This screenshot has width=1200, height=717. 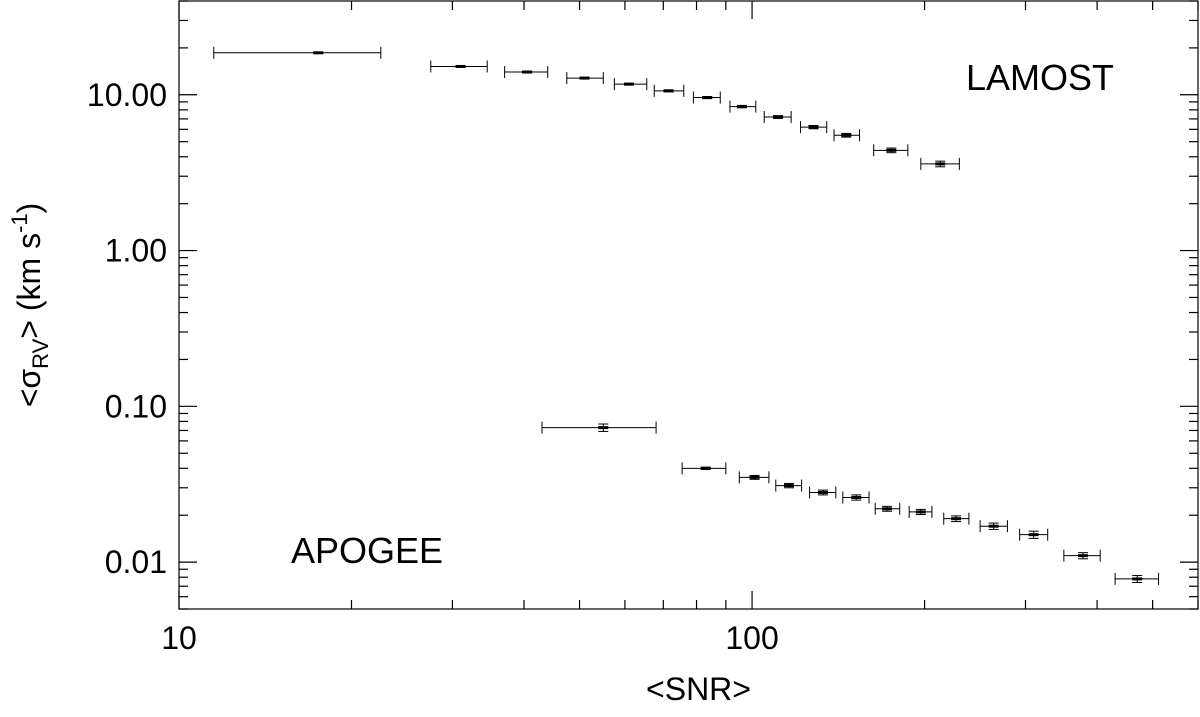 What do you see at coordinates (698, 689) in the screenshot?
I see `x-axis-title: <SNR>` at bounding box center [698, 689].